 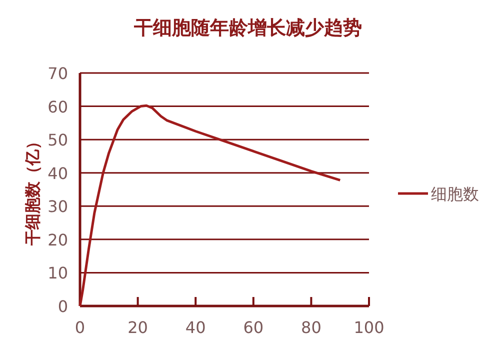 What do you see at coordinates (32, 190) in the screenshot?
I see `ylabel: 干细胞数（亿）` at bounding box center [32, 190].